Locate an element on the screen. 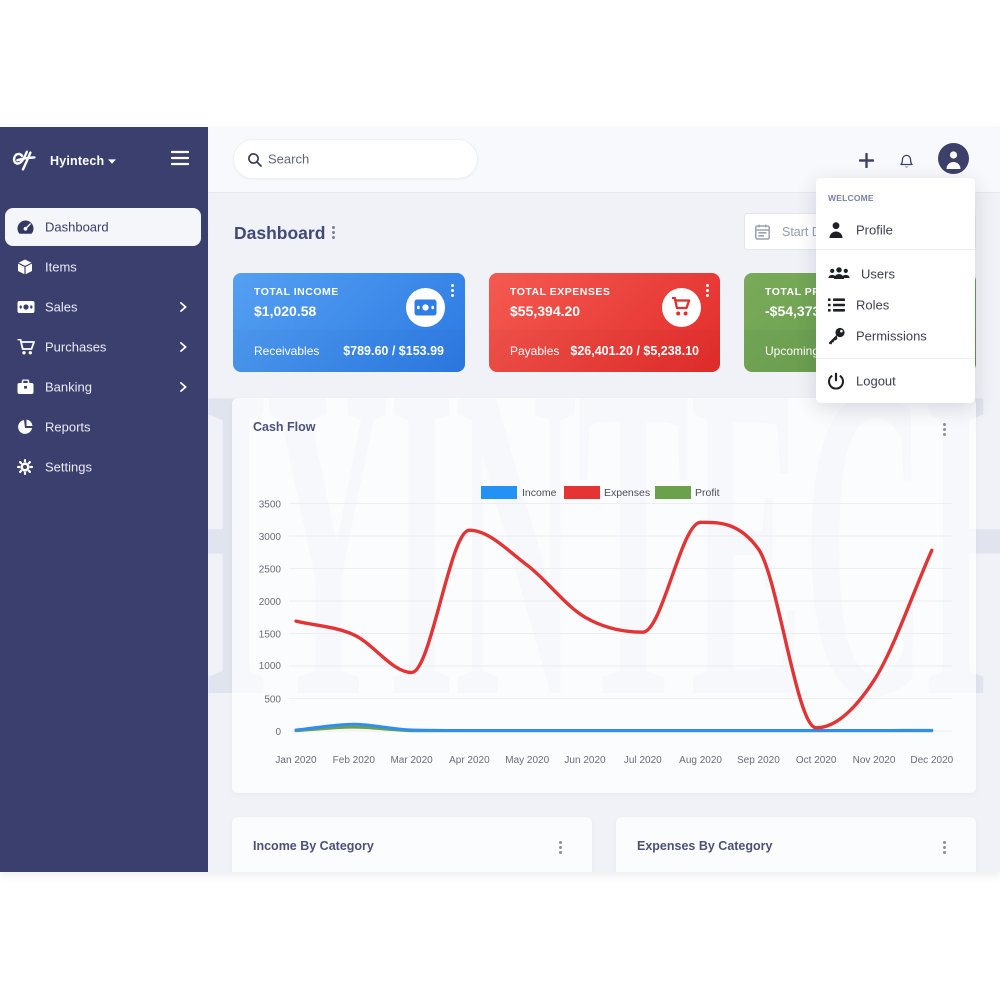 The width and height of the screenshot is (1000, 1000). svg-text: Sep 2020 is located at coordinates (758, 760).